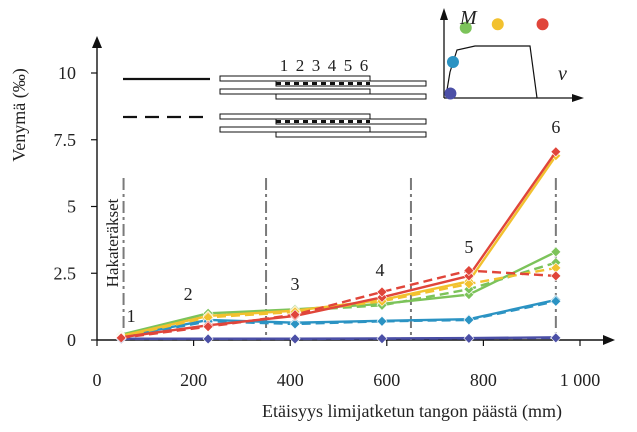  What do you see at coordinates (284, 65) in the screenshot?
I see `bar-label: 1` at bounding box center [284, 65].